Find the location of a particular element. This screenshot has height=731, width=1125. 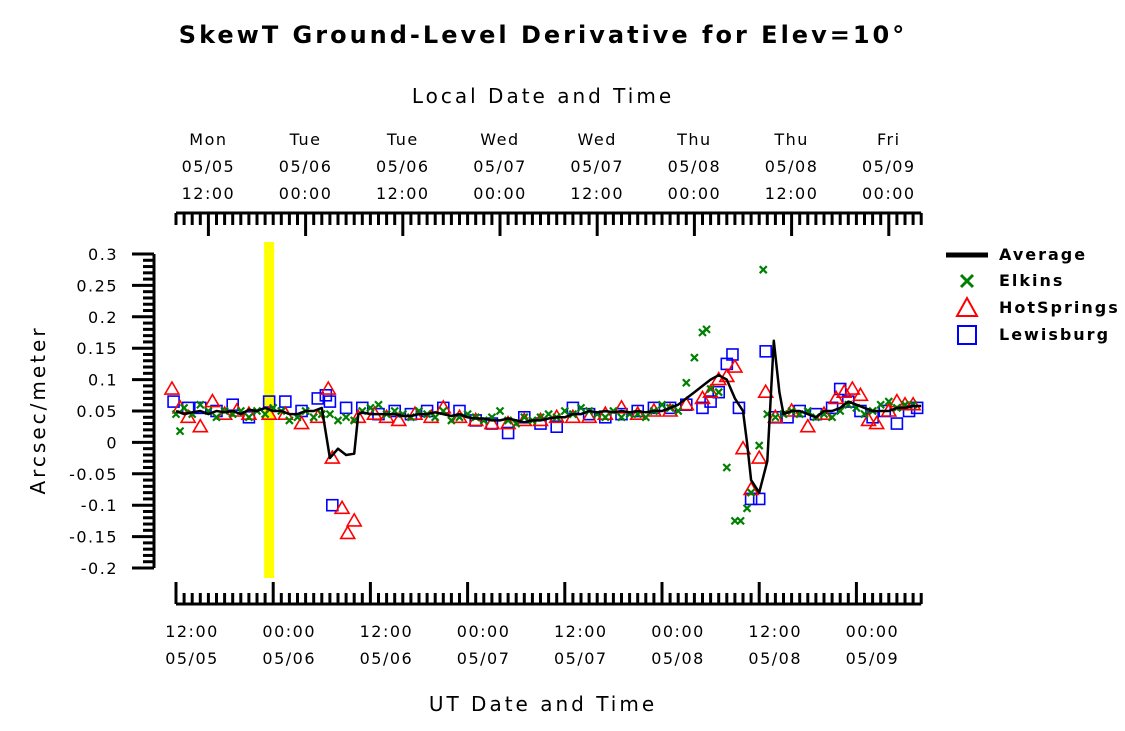

bottom-tick-date: 05/07 is located at coordinates (484, 658).